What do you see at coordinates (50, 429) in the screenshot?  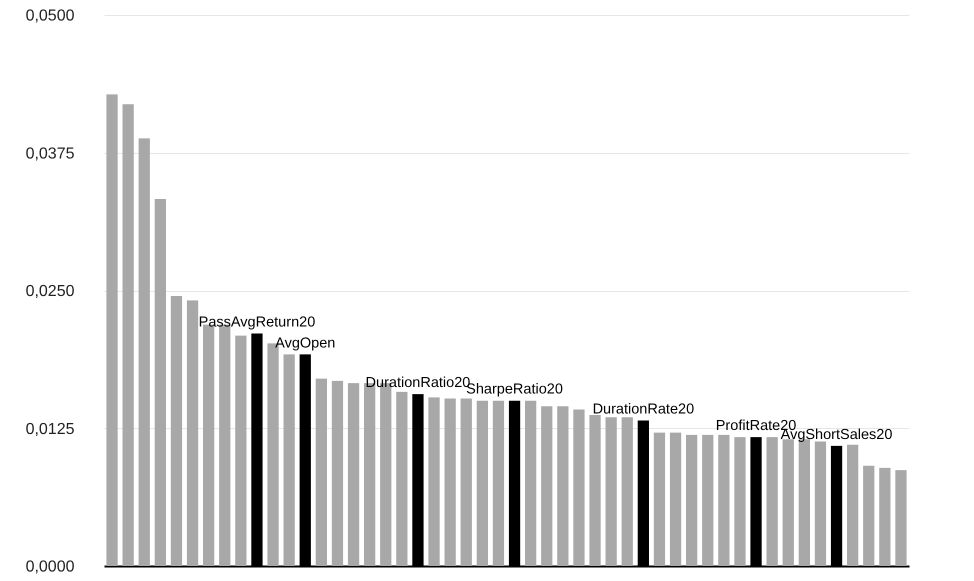 I see `y-tick-label: 0,0125` at bounding box center [50, 429].